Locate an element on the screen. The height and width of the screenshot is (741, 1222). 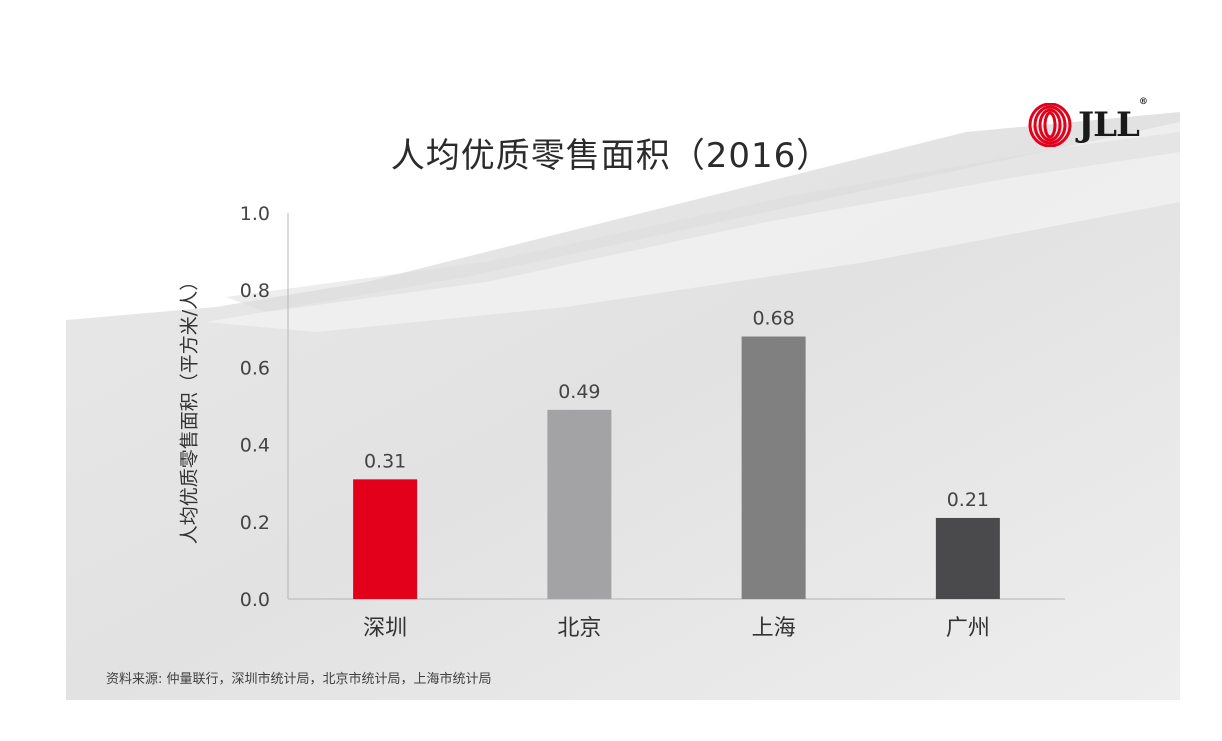
jll-logo: JLL® is located at coordinates (1088, 123).